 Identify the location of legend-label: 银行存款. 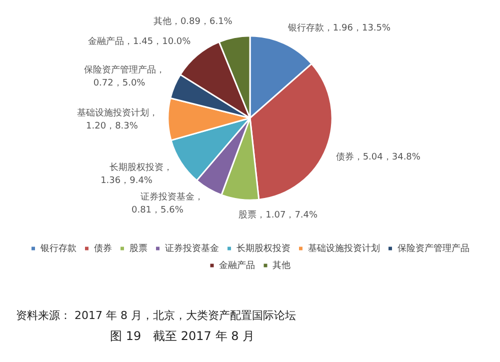
(57, 248).